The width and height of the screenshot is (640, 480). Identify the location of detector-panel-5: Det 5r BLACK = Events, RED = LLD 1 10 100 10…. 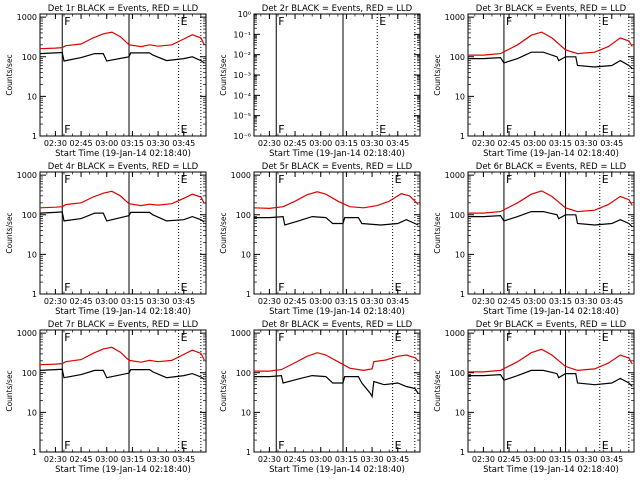
(320, 239).